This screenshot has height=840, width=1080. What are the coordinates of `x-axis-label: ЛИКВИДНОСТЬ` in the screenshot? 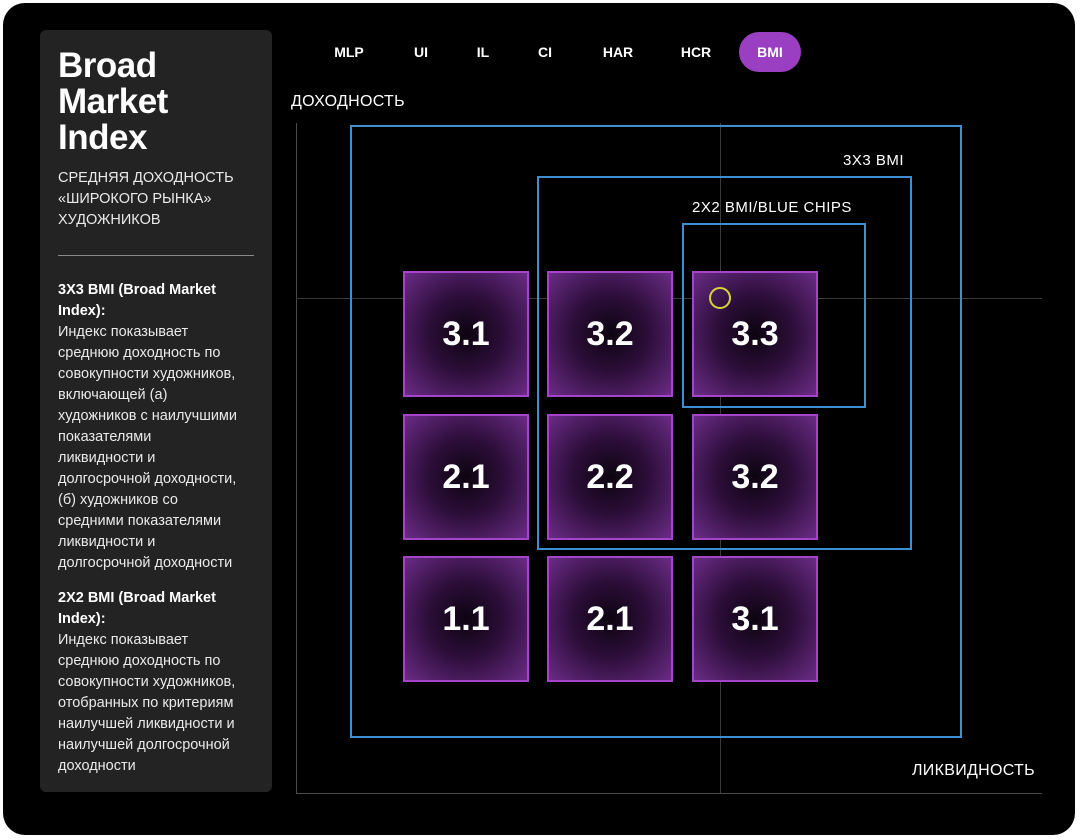 It's located at (973, 770).